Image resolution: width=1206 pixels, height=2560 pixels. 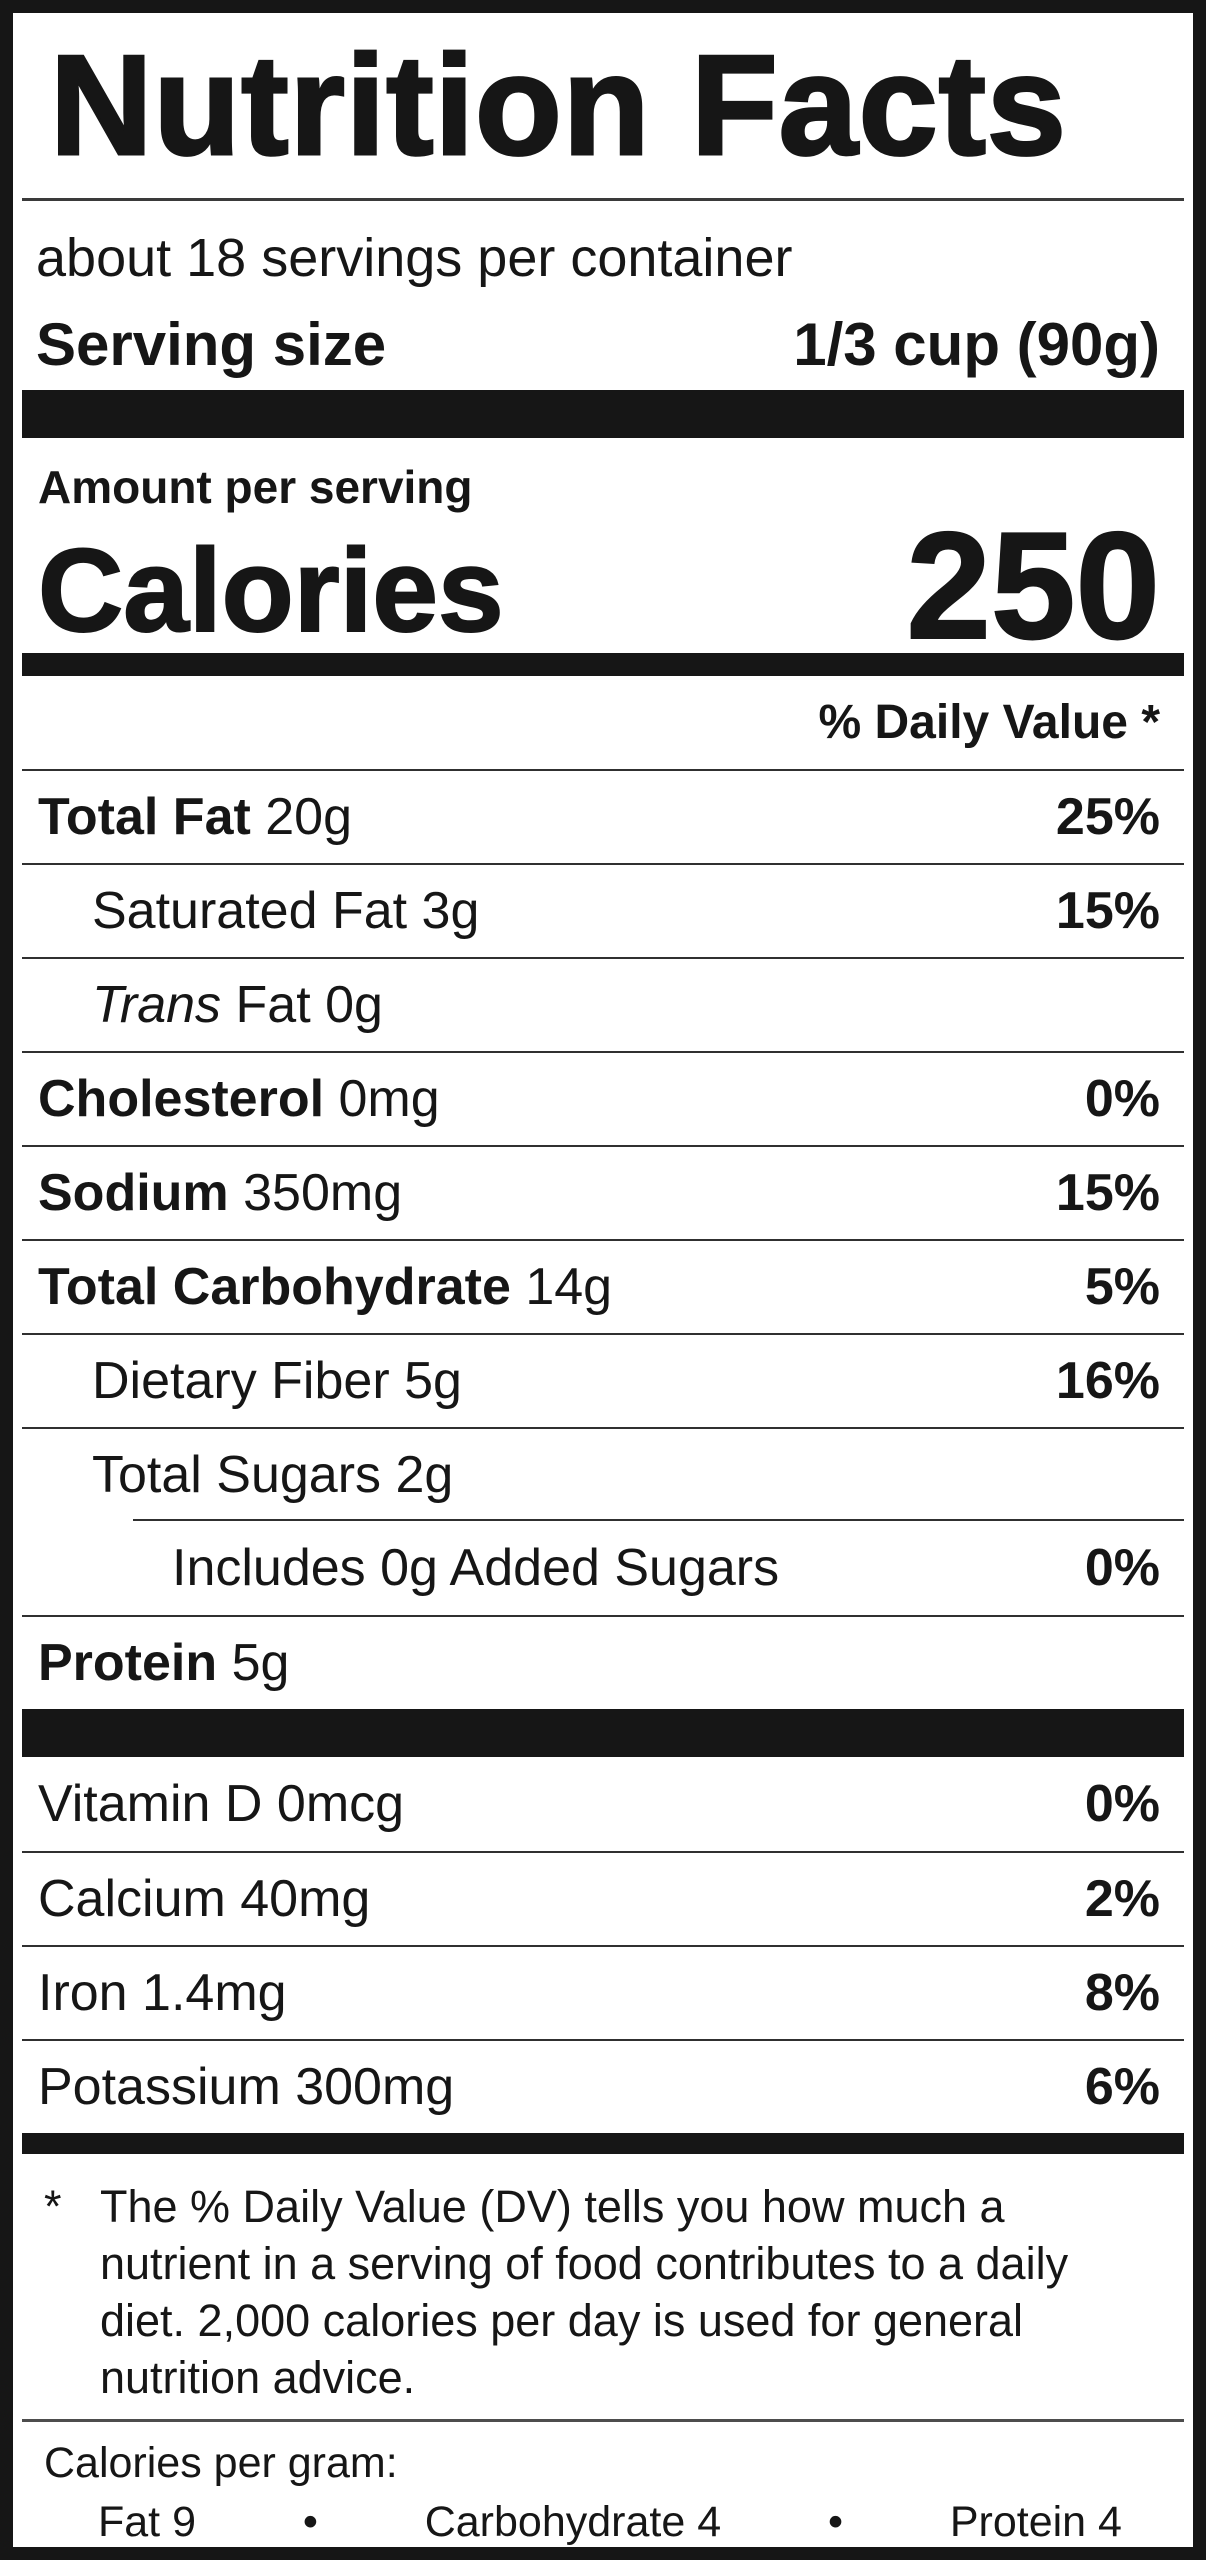 What do you see at coordinates (414, 258) in the screenshot?
I see `servings-per-container: about 18 servings per container` at bounding box center [414, 258].